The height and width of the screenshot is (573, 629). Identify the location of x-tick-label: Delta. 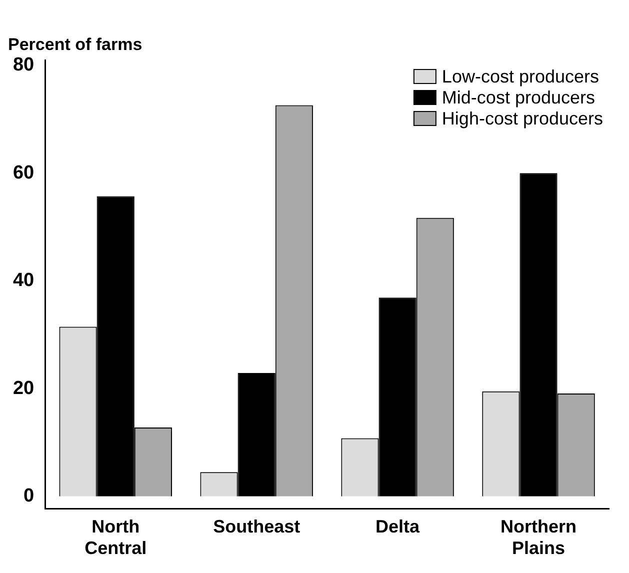
(398, 526).